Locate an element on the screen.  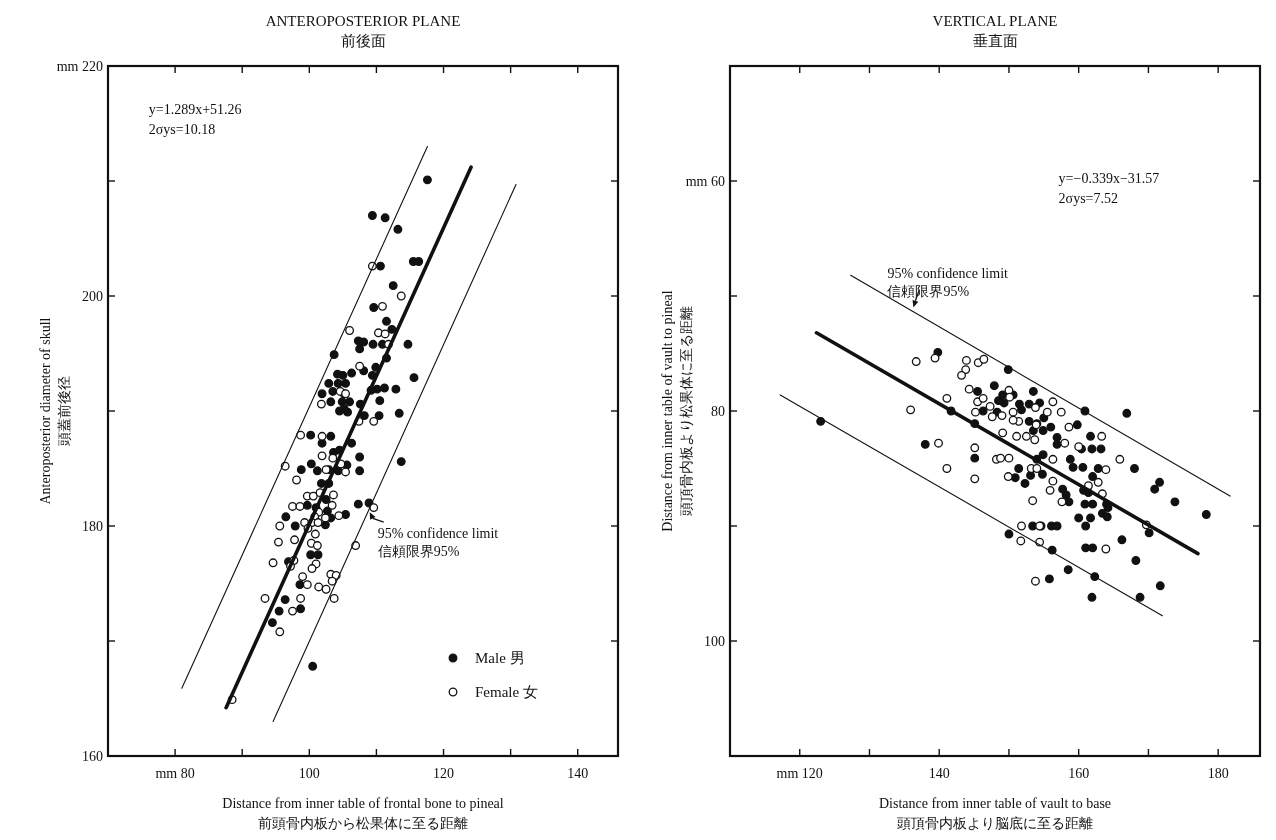
x-axis-title: Distance from inner table of frontal bone to pineal 前頭骨内板から松果体に至る距離 is located at coordinates (363, 813).